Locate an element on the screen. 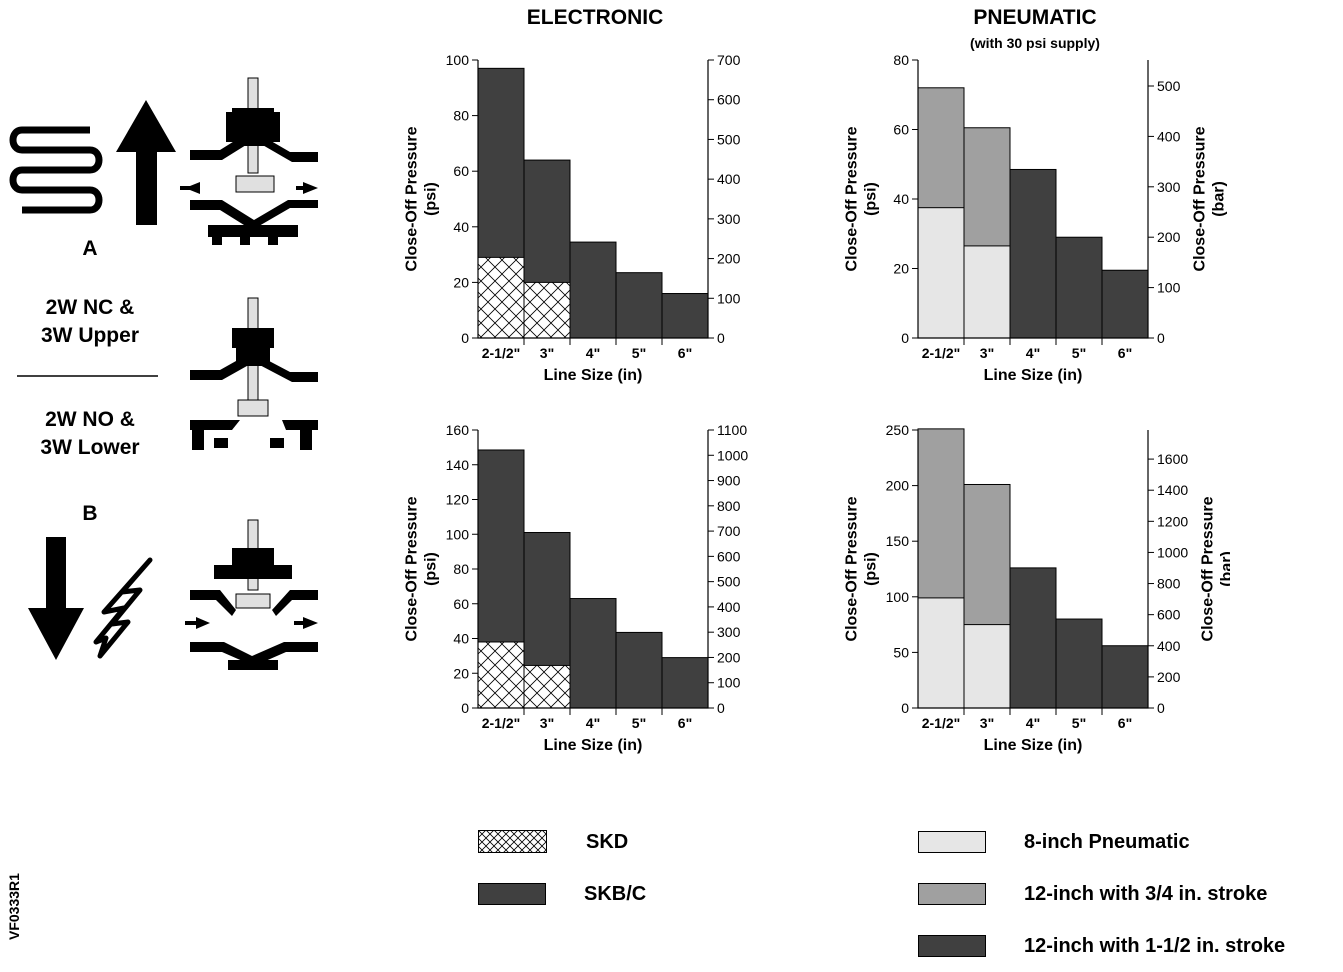 The image size is (1343, 972). up-arrow-icon is located at coordinates (146, 162).